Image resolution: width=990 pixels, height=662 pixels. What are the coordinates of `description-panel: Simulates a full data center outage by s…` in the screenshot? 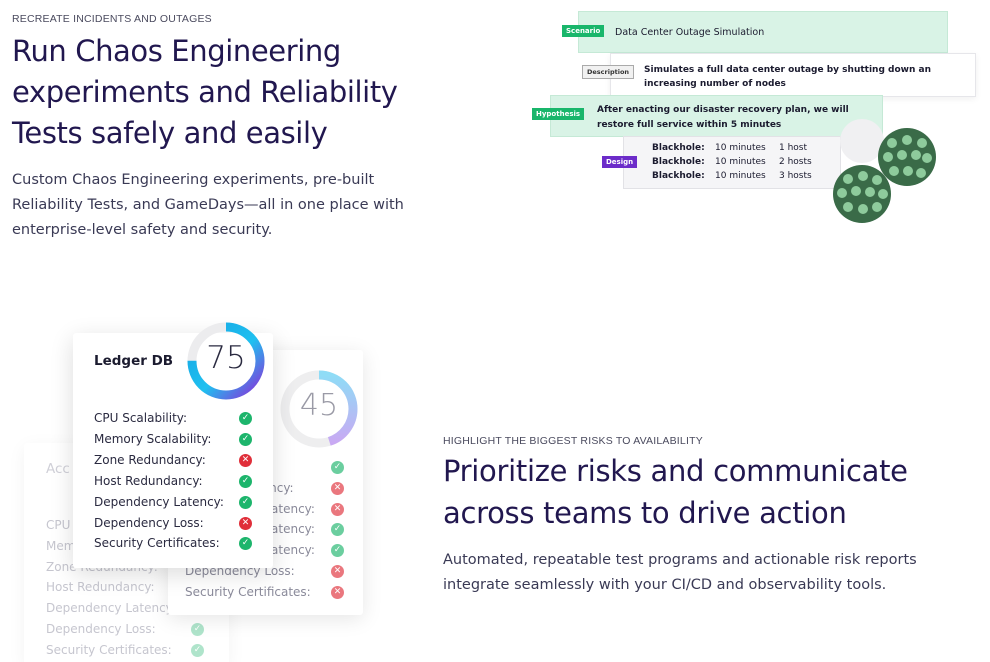 It's located at (793, 75).